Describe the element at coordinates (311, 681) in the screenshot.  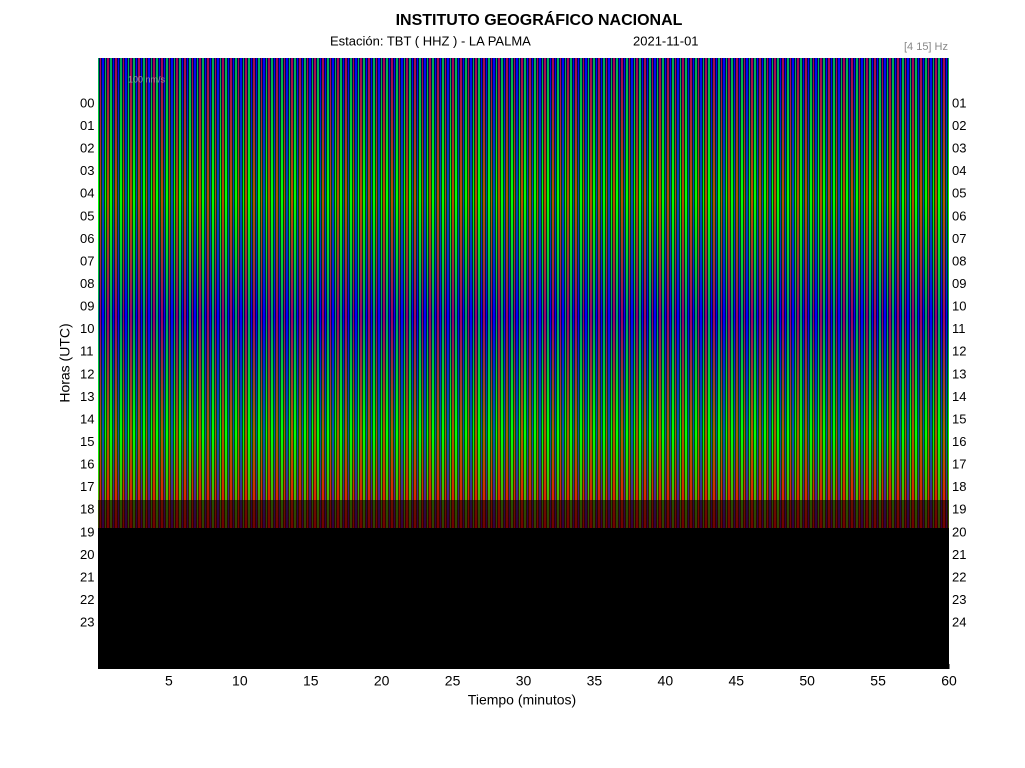
I see `x-tick-label: 15` at that location.